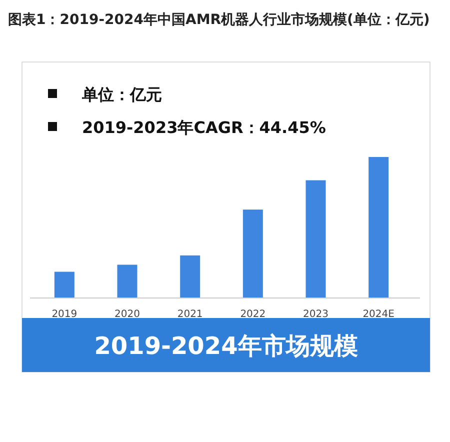 The image size is (450, 442). What do you see at coordinates (226, 346) in the screenshot?
I see `text: 2019-2024年市场规模` at bounding box center [226, 346].